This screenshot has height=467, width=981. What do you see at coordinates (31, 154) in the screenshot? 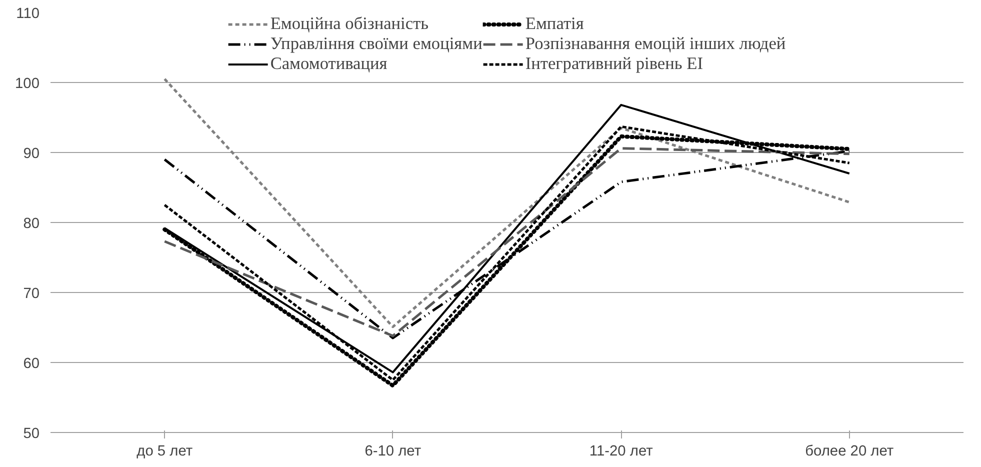
I see `y-tick-label: 90` at bounding box center [31, 154].